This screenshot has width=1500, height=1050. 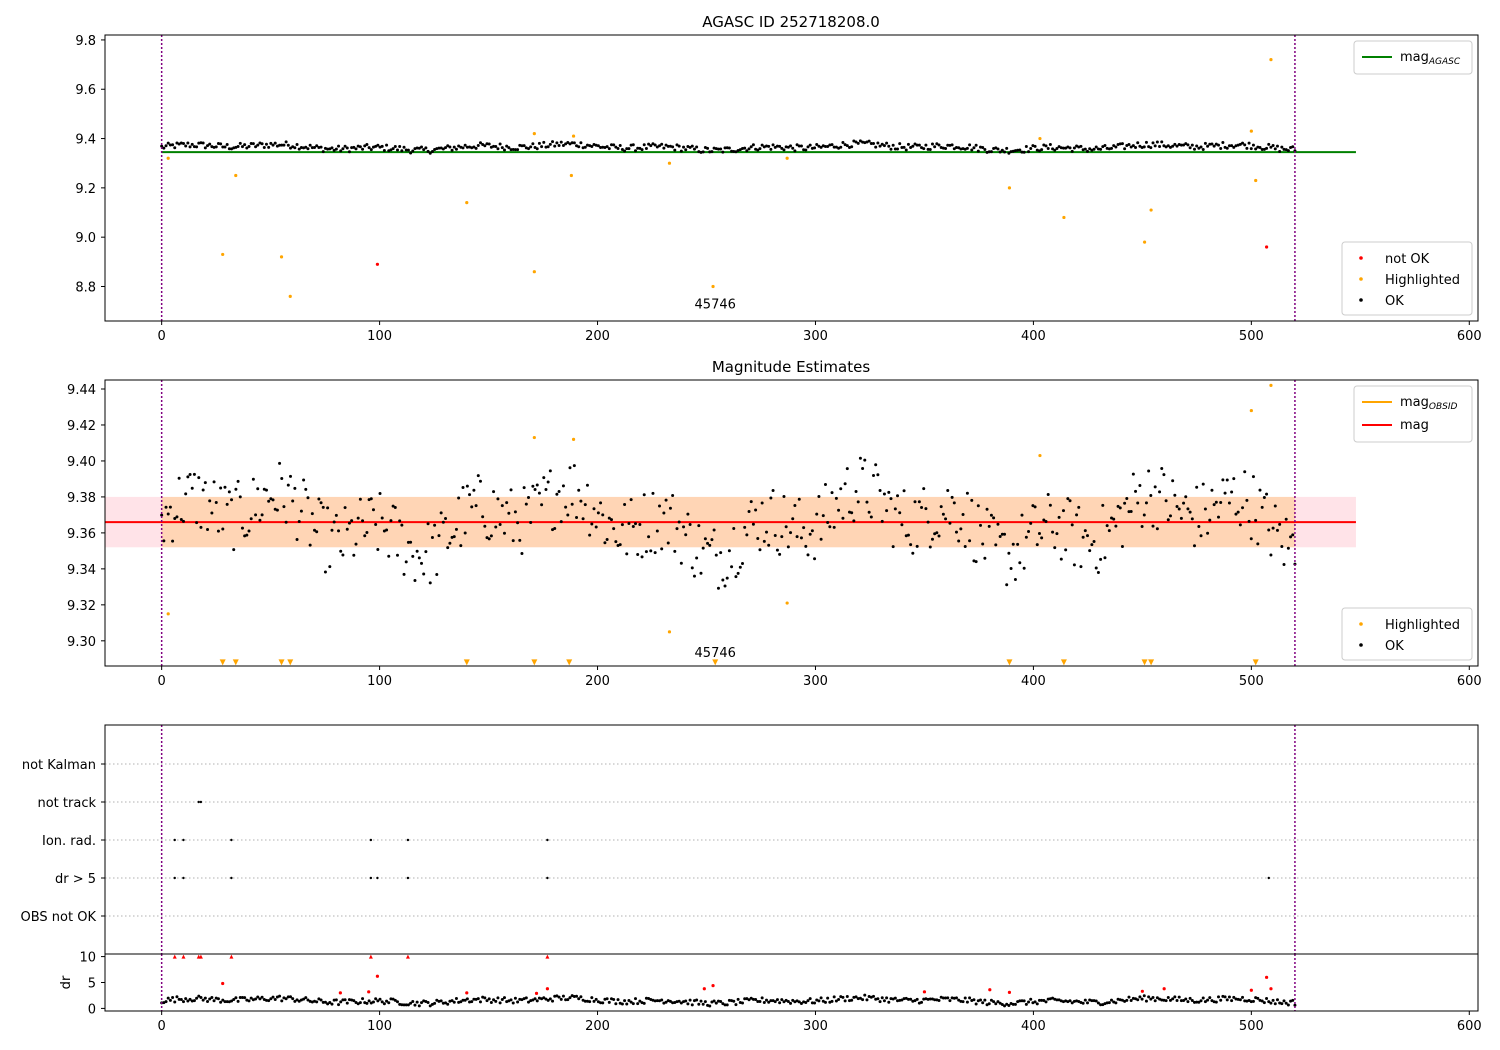 I want to click on x-tick-label: 100, so click(x=379, y=336).